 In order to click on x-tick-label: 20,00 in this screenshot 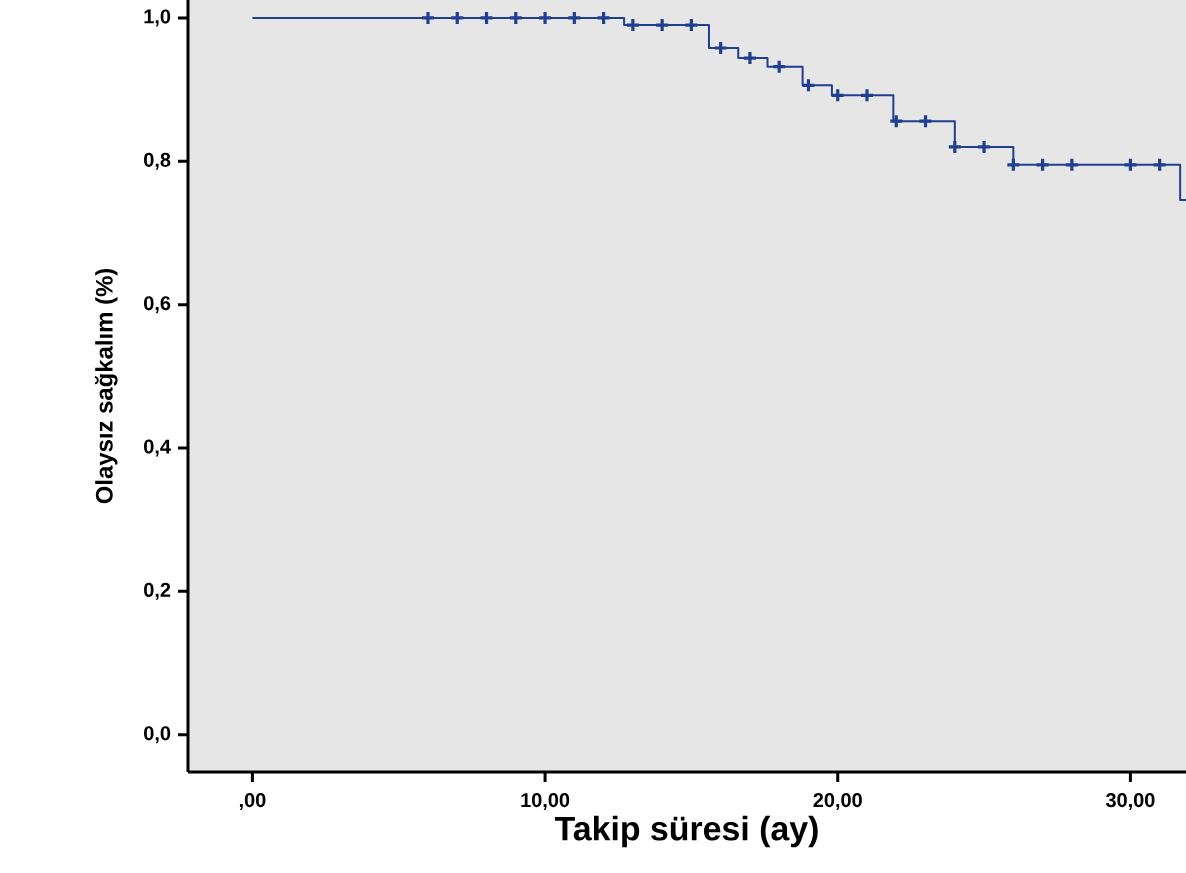, I will do `click(837, 802)`.